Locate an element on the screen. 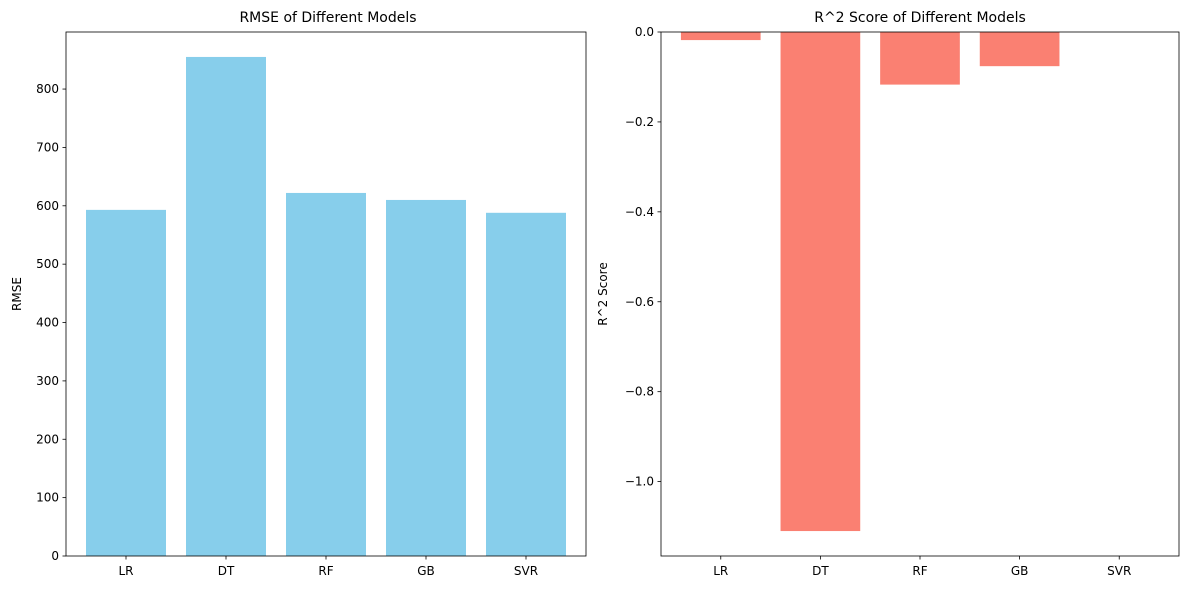 The width and height of the screenshot is (1189, 590). r2-bar-lr is located at coordinates (720, 36).